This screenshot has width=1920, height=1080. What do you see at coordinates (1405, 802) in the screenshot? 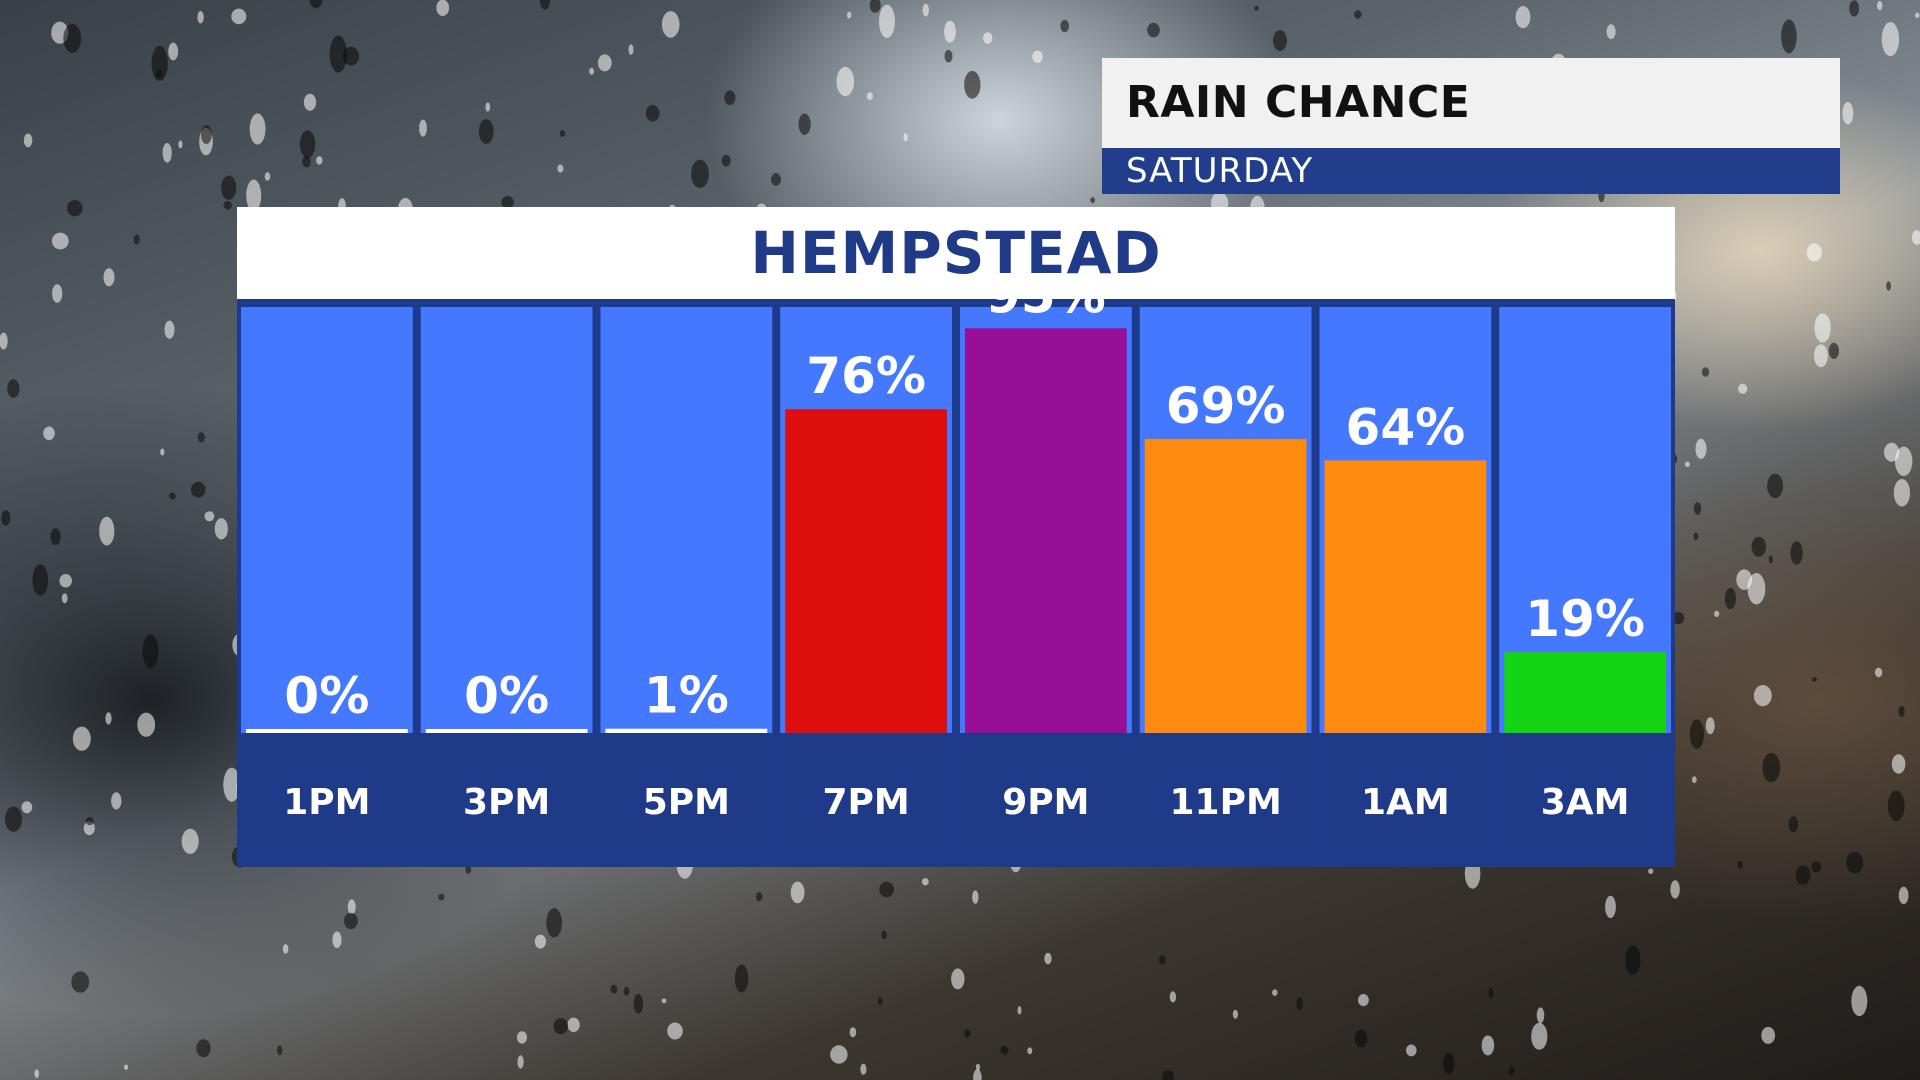
I see `category-label: 1AM` at bounding box center [1405, 802].